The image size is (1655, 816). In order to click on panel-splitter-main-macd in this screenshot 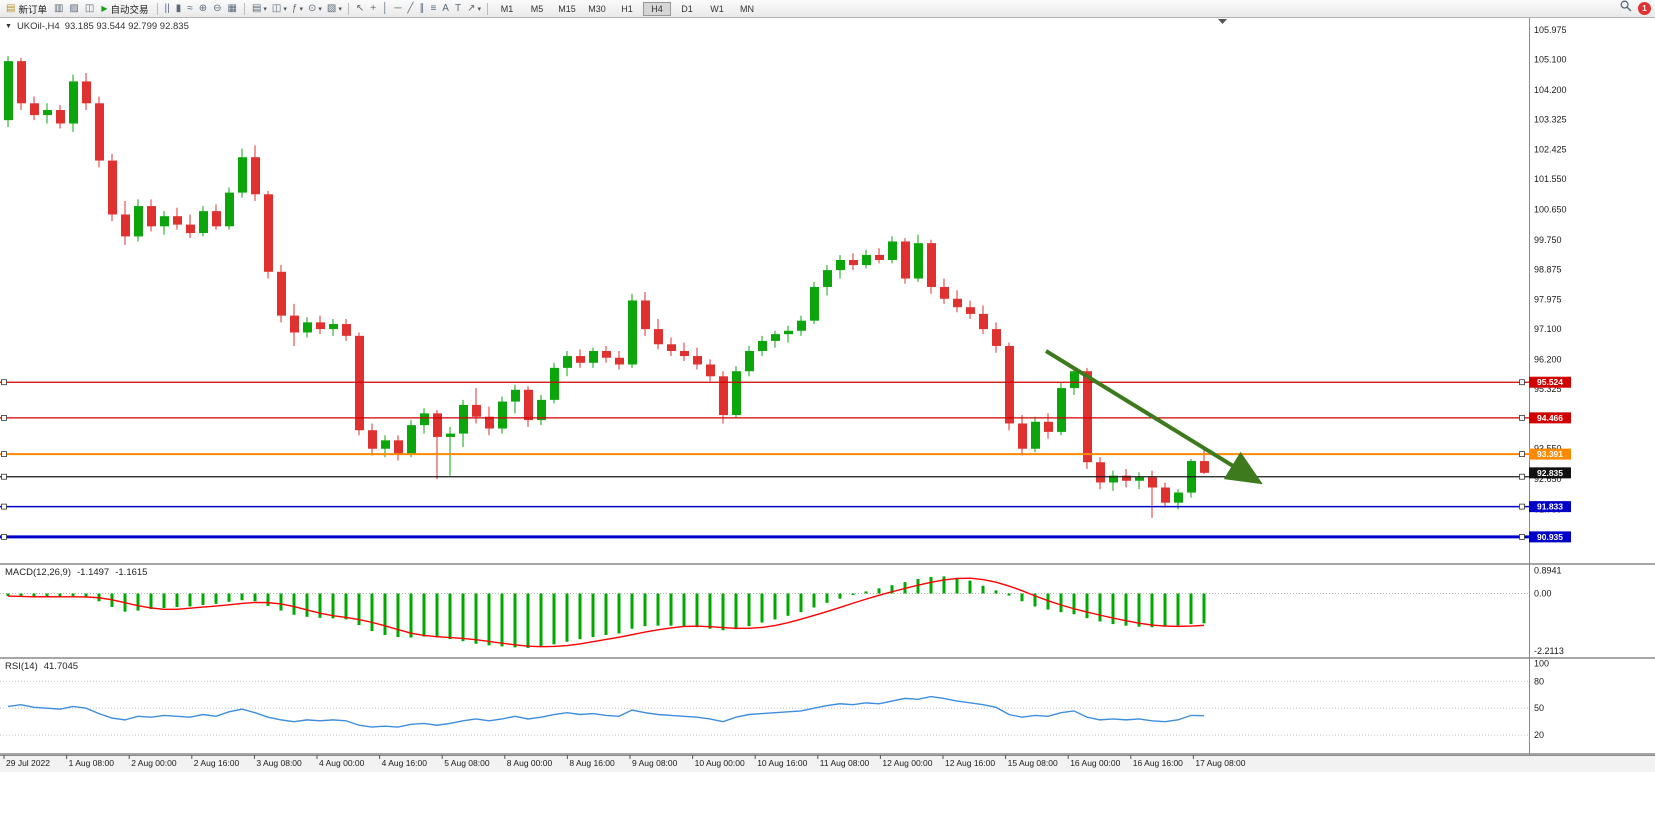, I will do `click(827, 564)`.